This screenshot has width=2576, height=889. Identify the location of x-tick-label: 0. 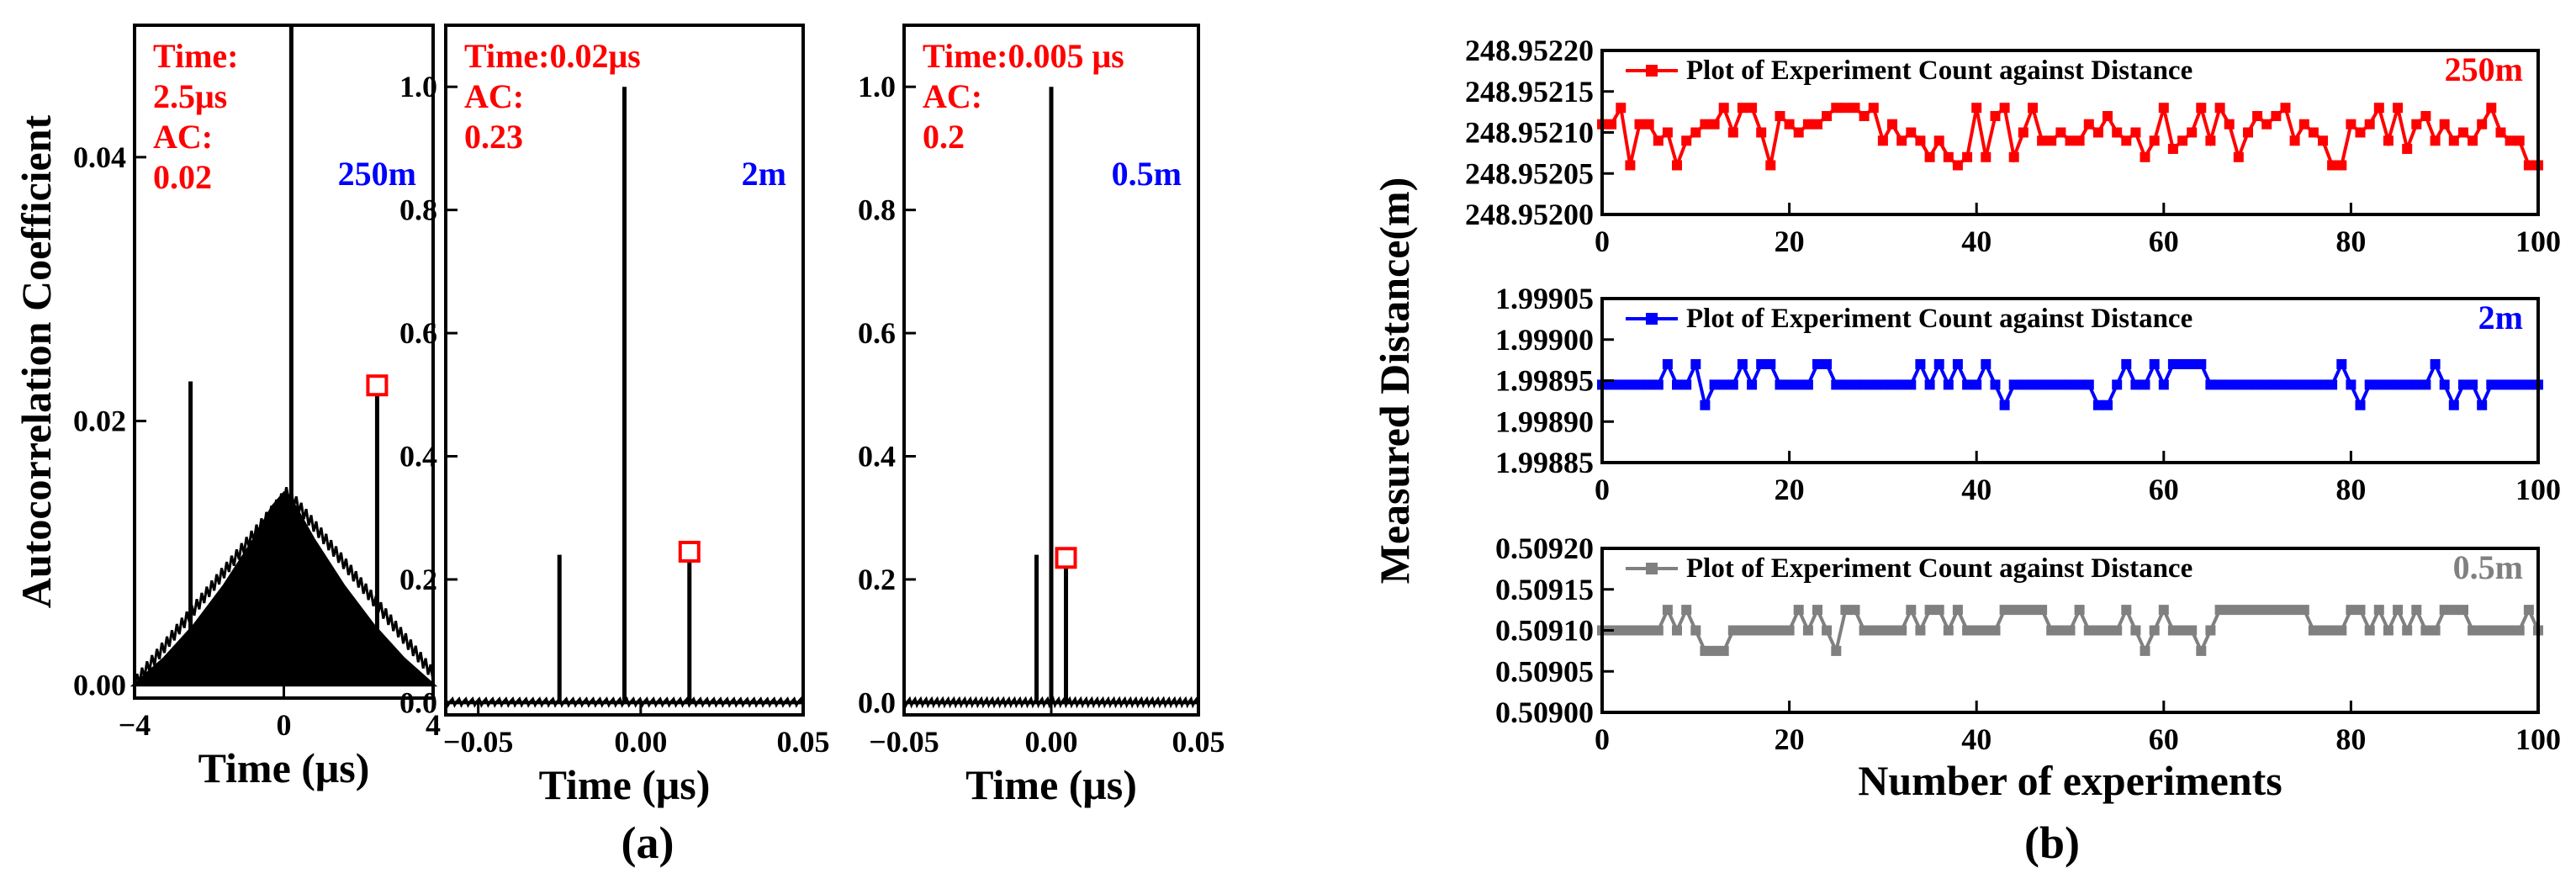
(1602, 241).